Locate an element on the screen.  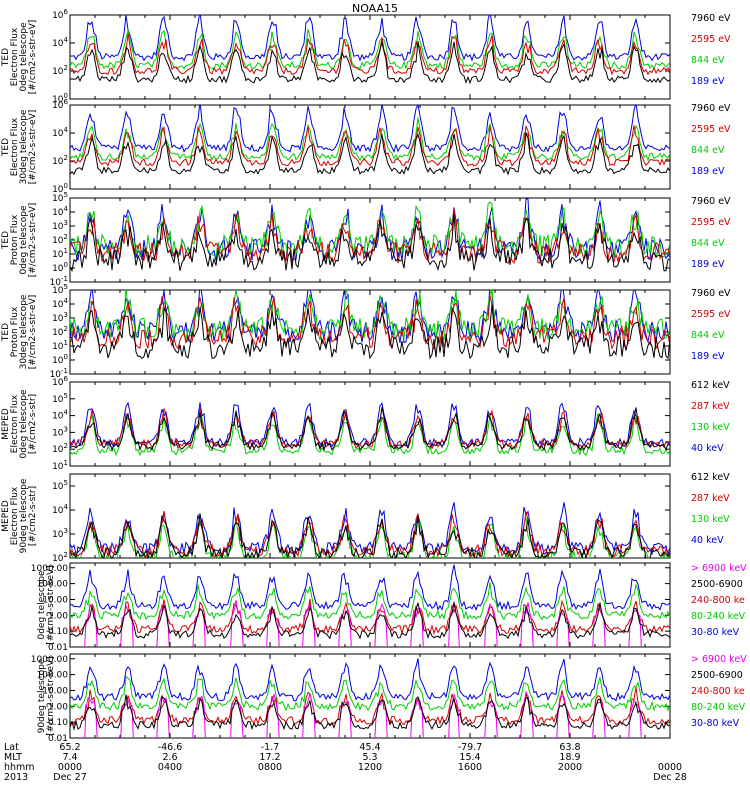
x-lat-label: 63.8 is located at coordinates (569, 747).